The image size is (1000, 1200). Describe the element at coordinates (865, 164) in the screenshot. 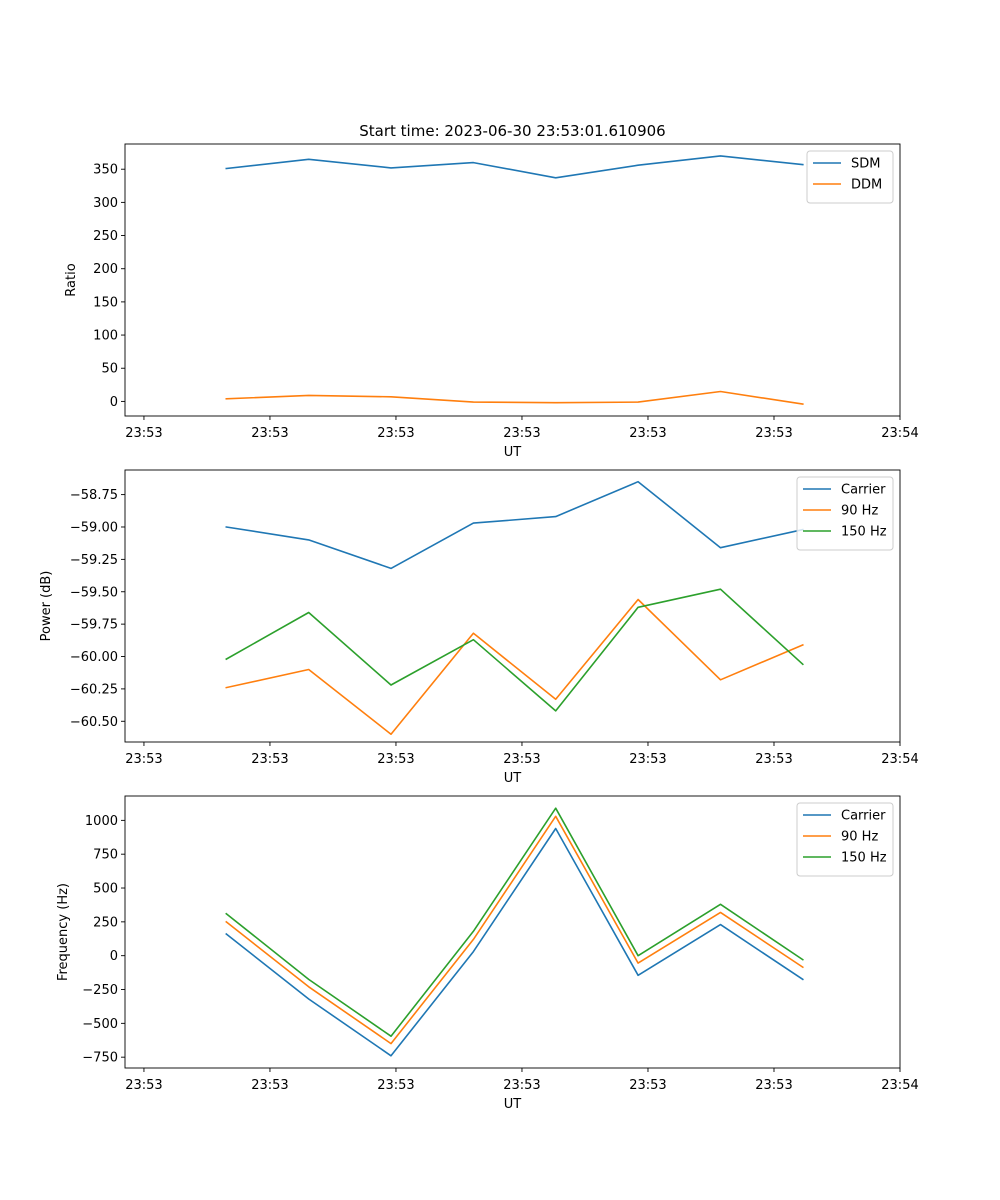

I see `legend-label: SDM` at that location.